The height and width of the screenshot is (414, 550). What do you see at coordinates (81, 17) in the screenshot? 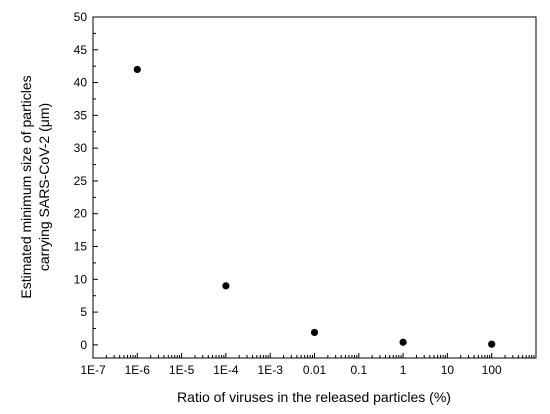
I see `y-tick-label: 50` at bounding box center [81, 17].